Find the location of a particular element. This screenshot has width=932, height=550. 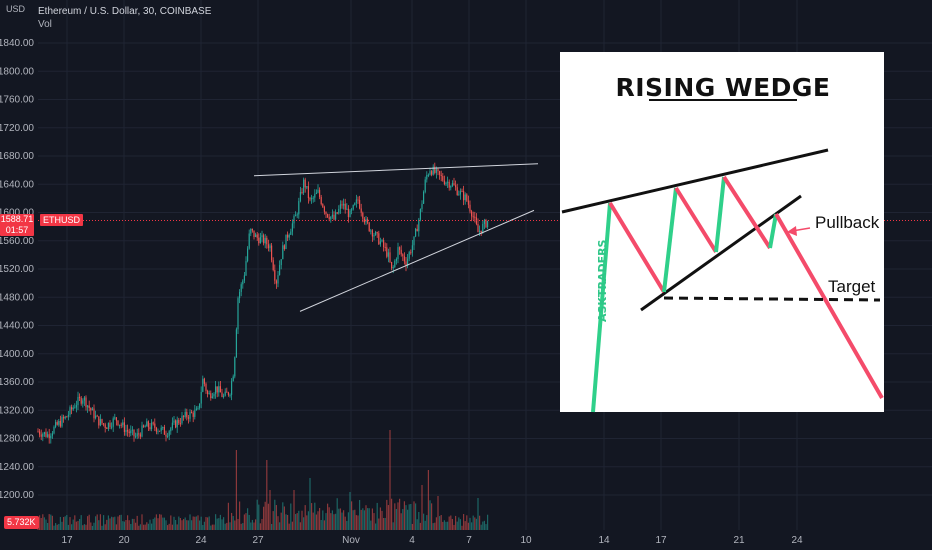

trendline-lower is located at coordinates (417, 260).